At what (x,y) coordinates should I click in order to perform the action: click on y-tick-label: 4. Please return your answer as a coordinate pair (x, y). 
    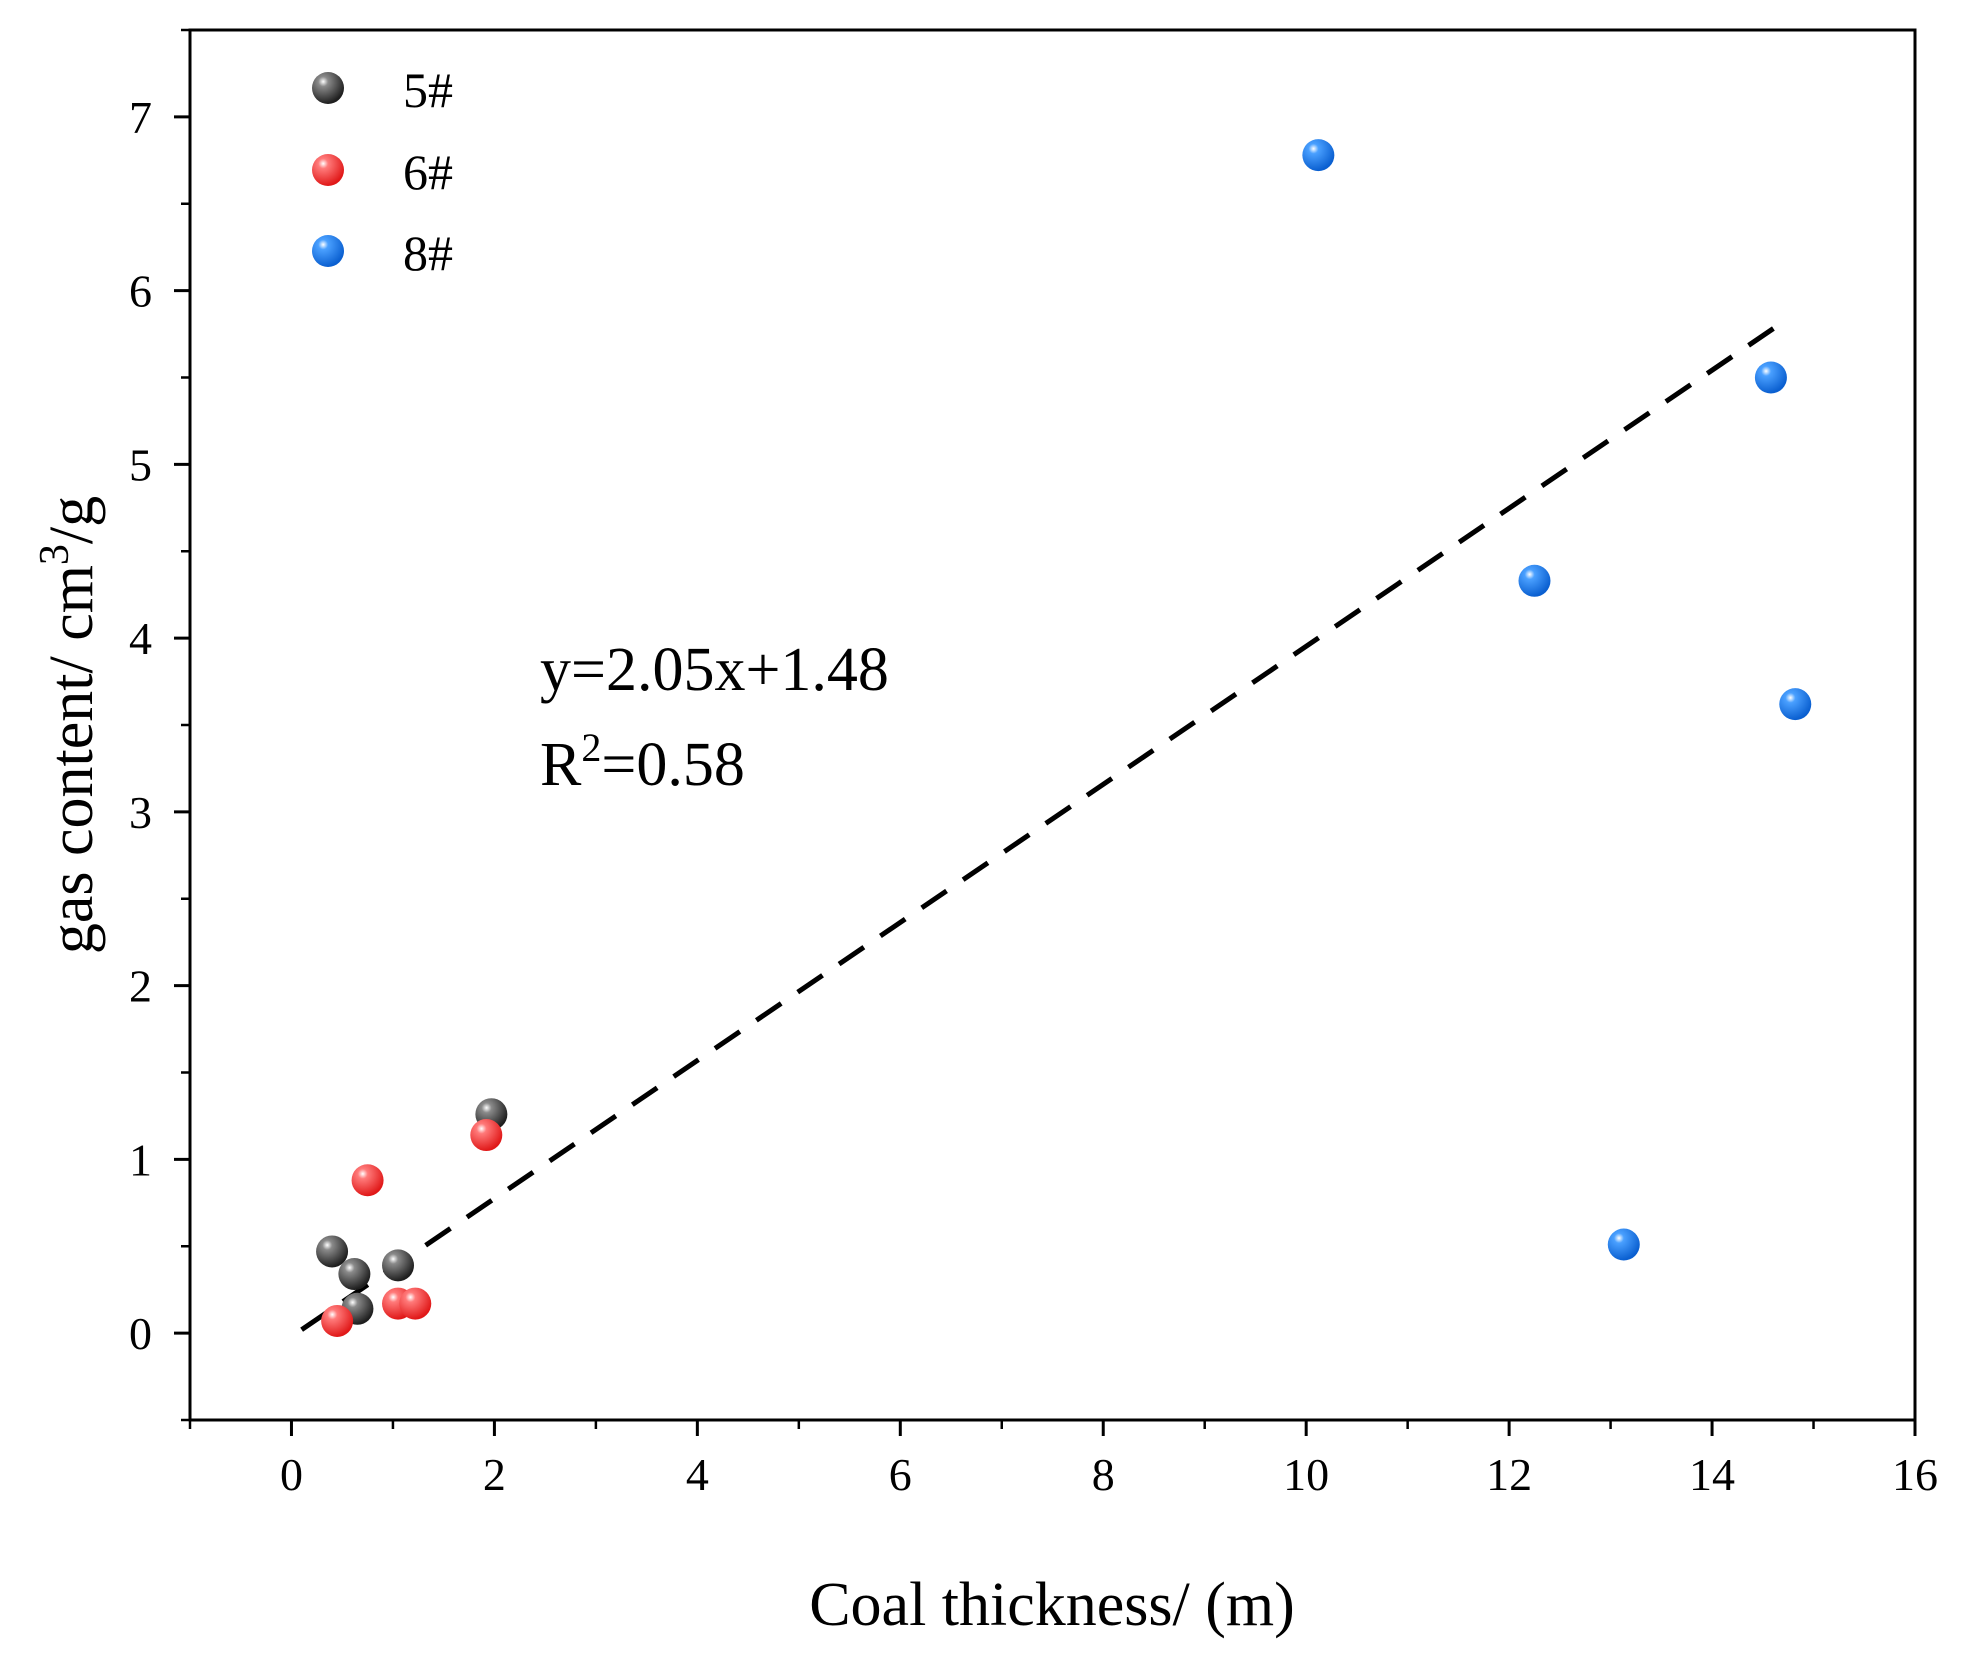
    Looking at the image, I should click on (140, 638).